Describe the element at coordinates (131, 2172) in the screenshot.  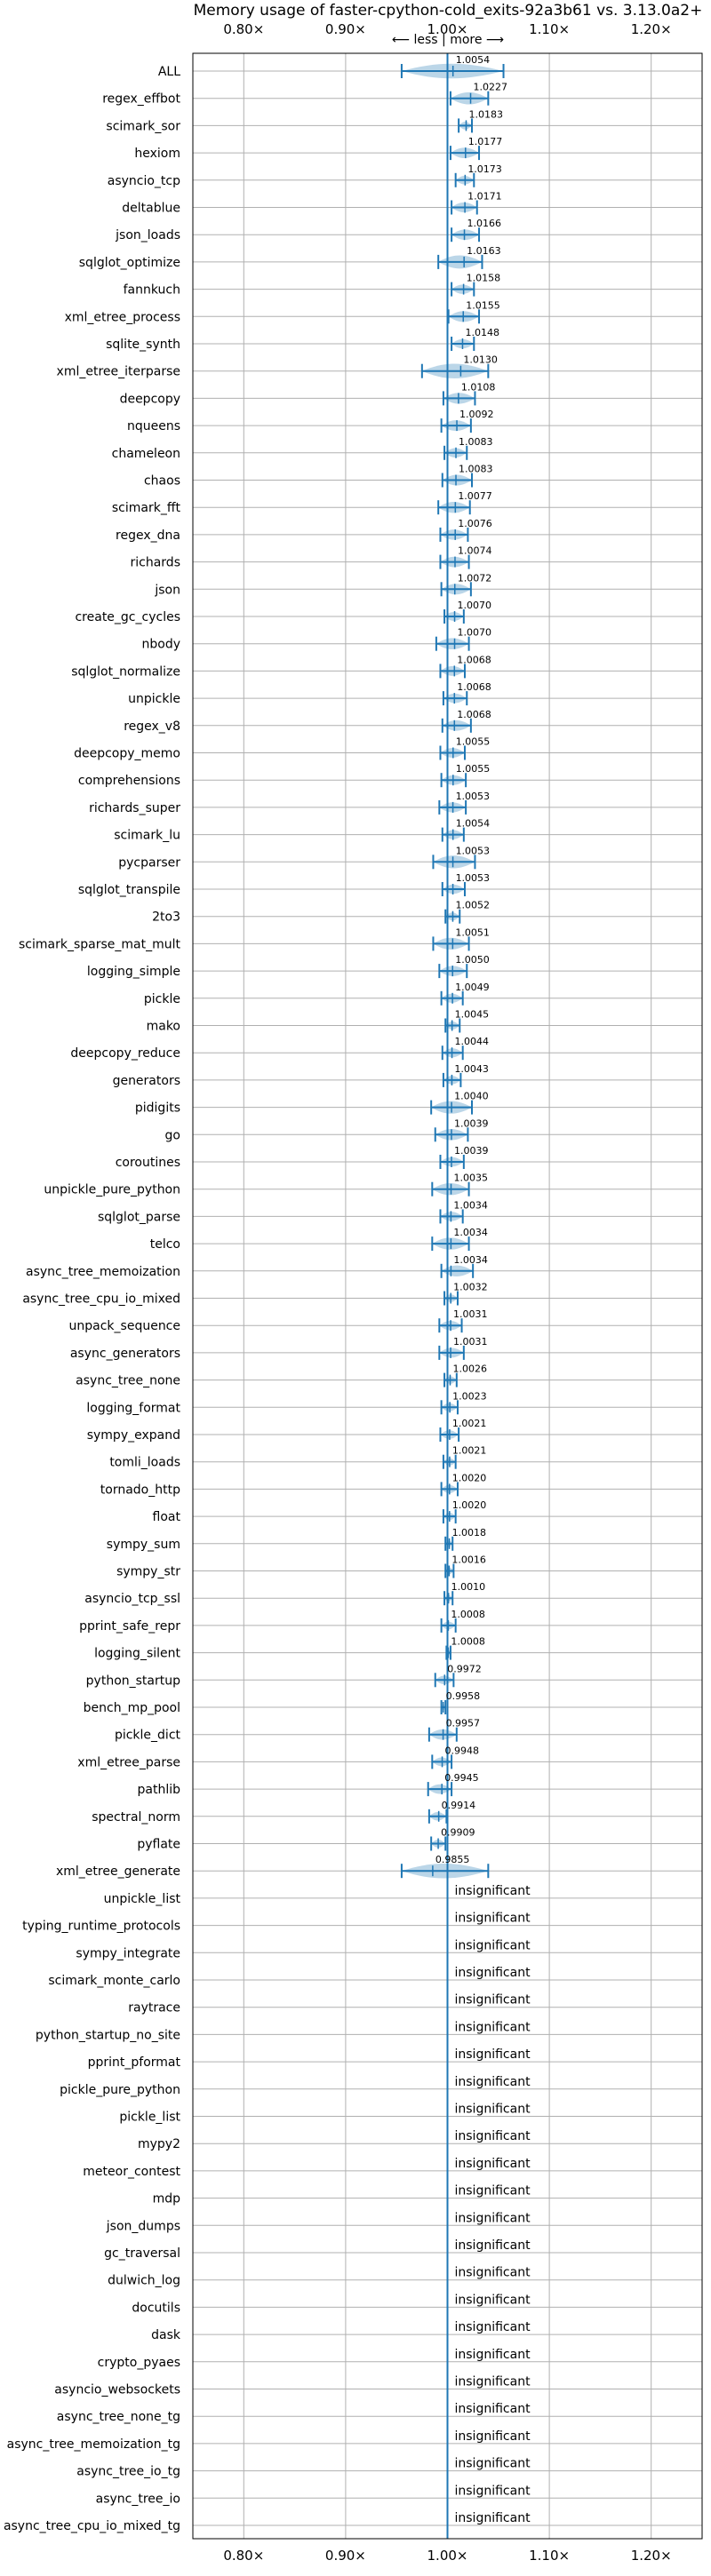
I see `benchmark-label: meteor_contest` at that location.